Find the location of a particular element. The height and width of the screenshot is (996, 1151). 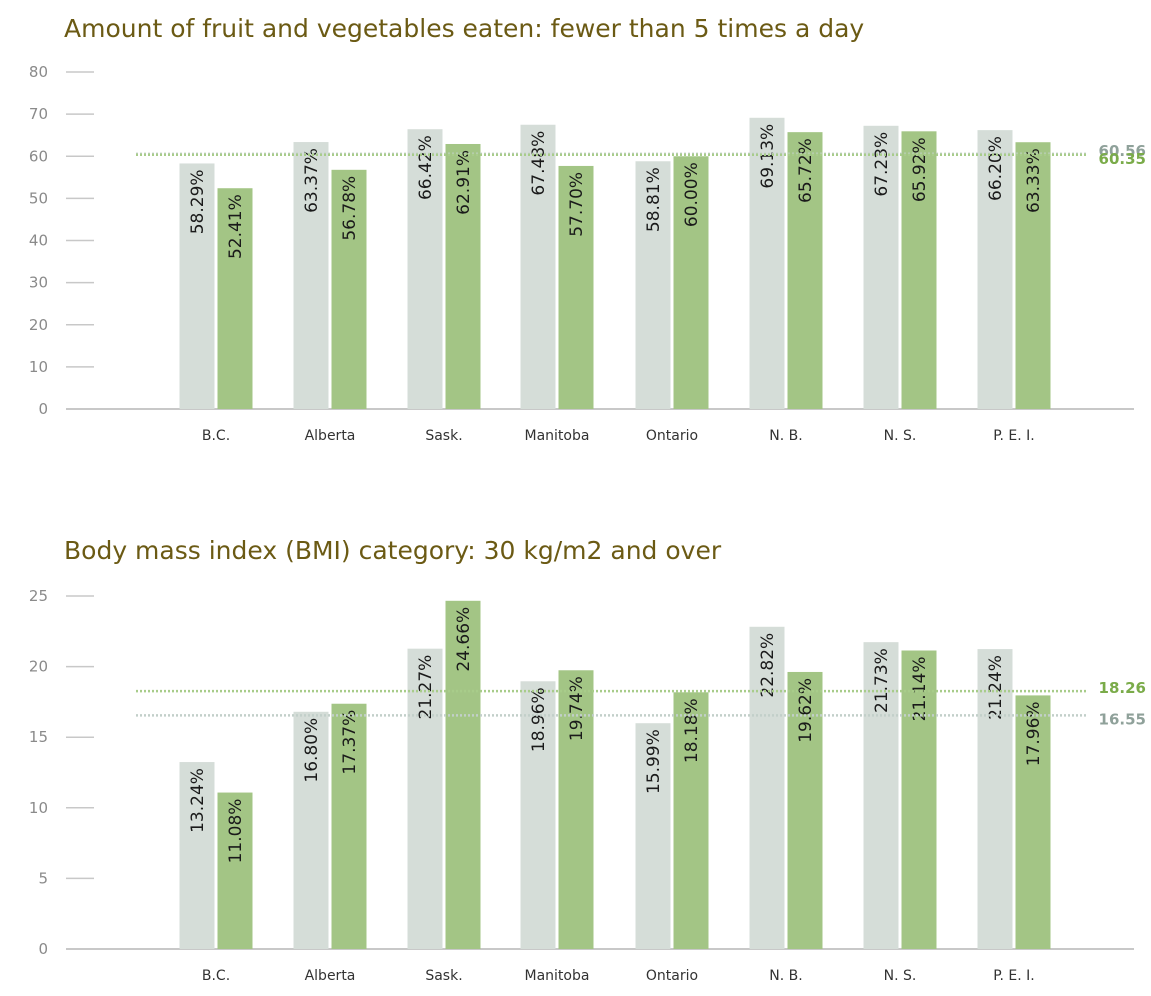

reference-line-label: 60.56 is located at coordinates (1122, 151).